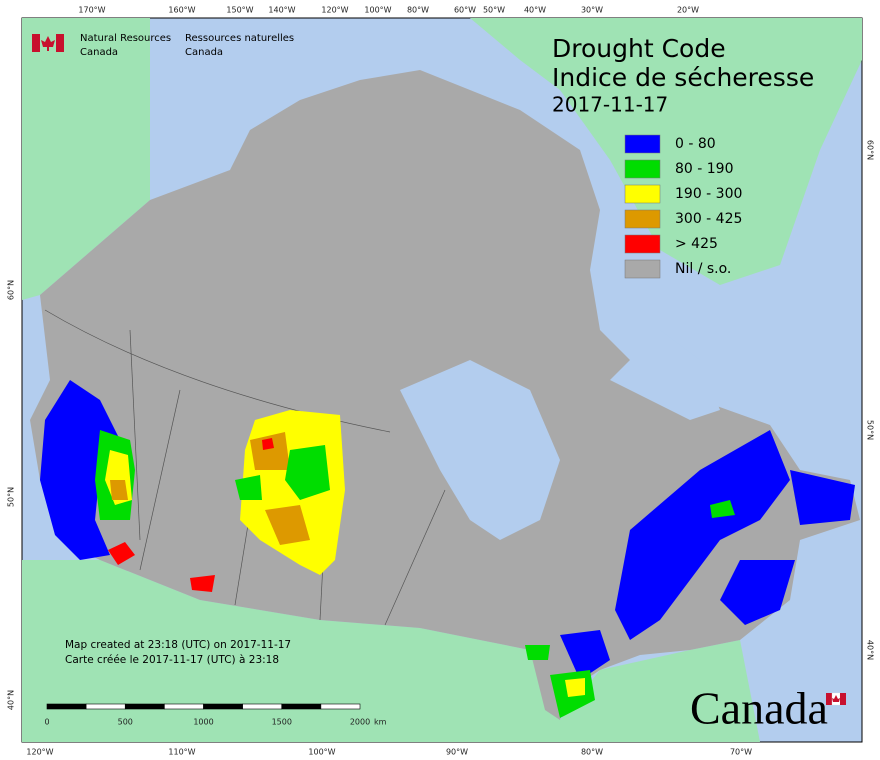 The image size is (880, 760). I want to click on title: Drought Code, so click(639, 48).